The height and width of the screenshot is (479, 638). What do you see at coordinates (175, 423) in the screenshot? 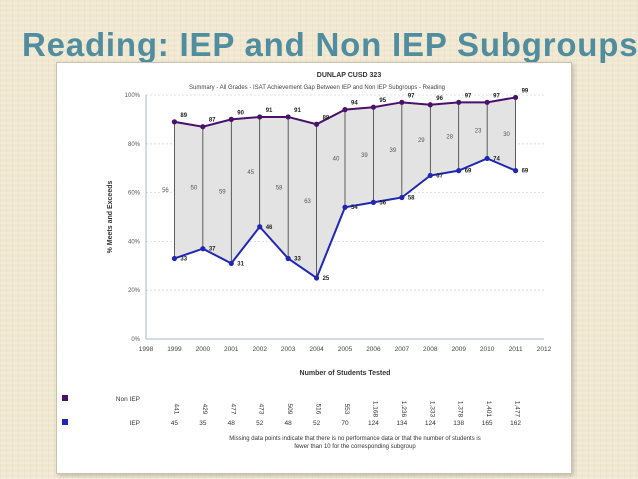
I see `iep-count: 45` at bounding box center [175, 423].